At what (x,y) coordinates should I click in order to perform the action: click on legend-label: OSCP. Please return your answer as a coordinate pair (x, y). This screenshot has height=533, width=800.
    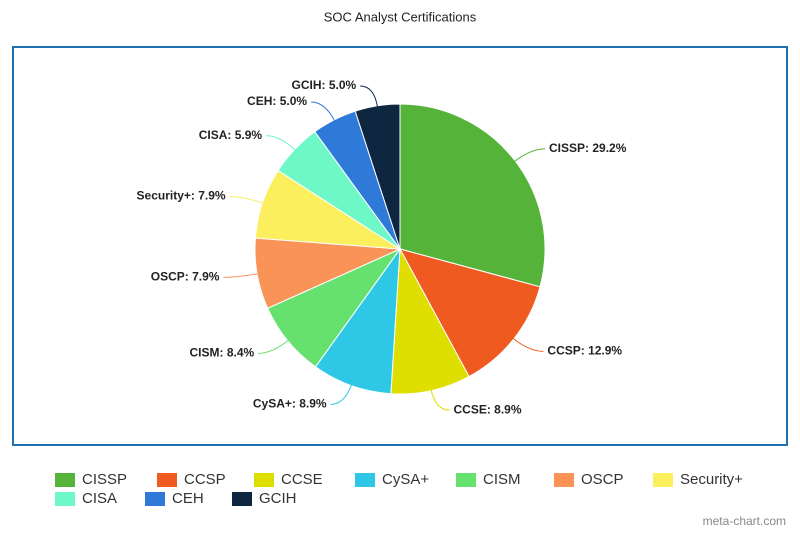
    Looking at the image, I should click on (602, 479).